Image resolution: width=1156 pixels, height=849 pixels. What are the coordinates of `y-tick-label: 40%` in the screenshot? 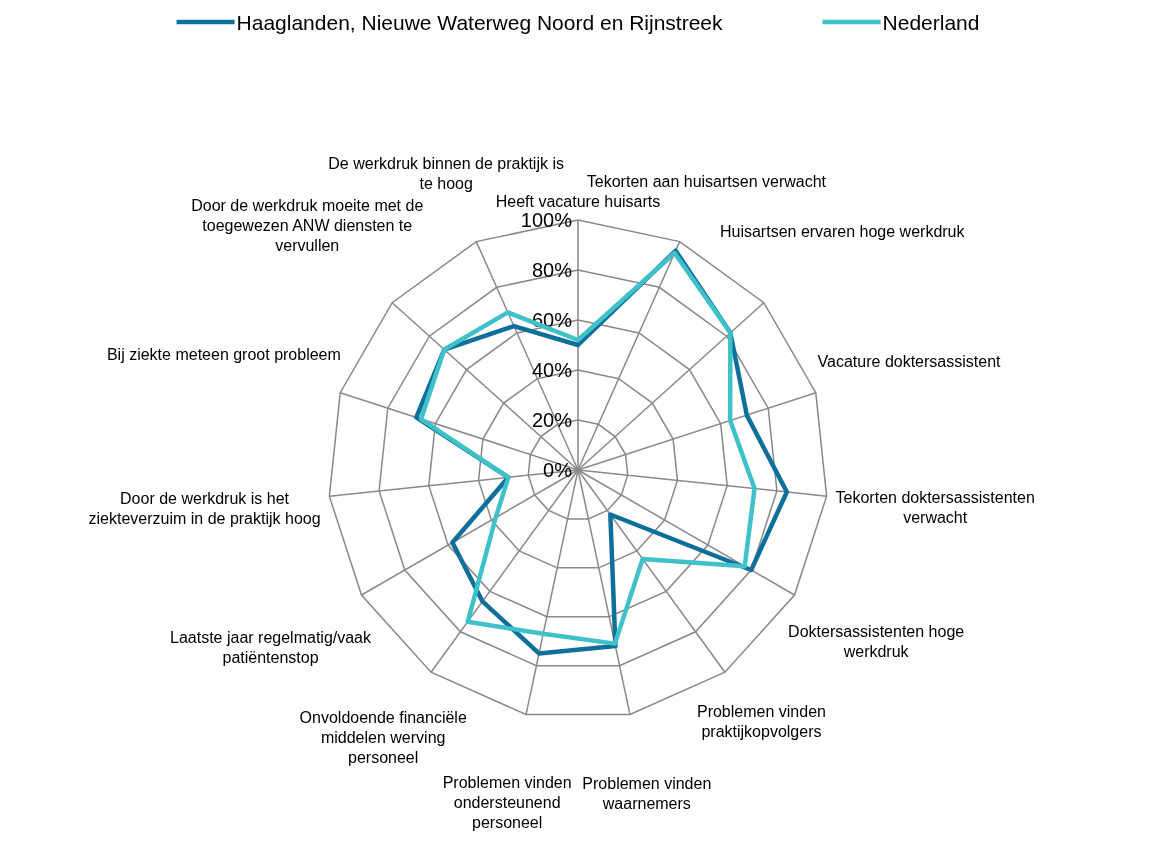 It's located at (552, 370).